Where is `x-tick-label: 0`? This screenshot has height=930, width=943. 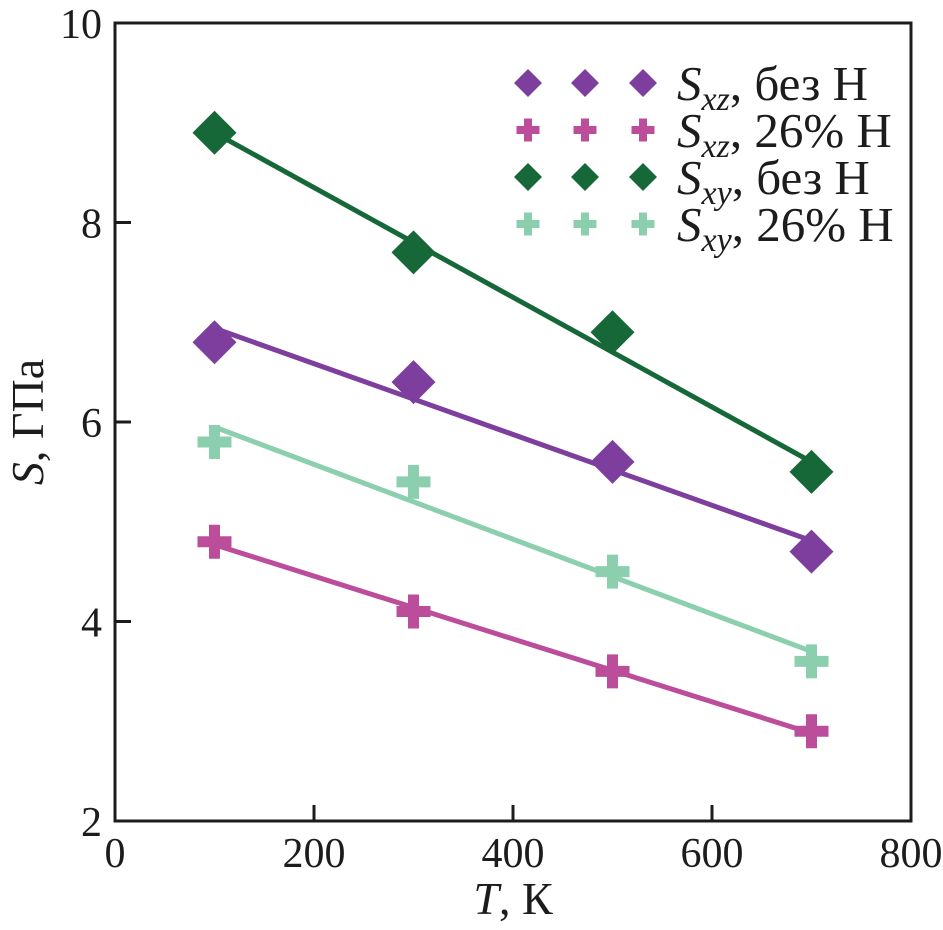 x-tick-label: 0 is located at coordinates (115, 854).